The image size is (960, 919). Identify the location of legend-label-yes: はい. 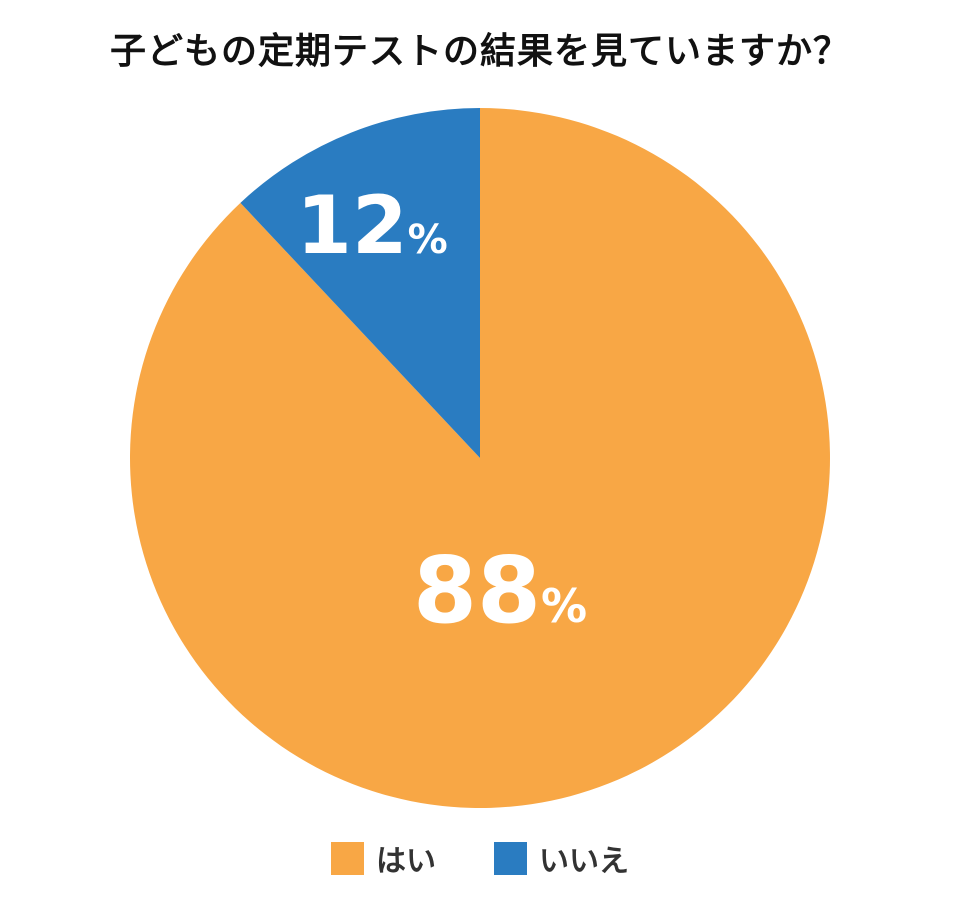
(406, 861).